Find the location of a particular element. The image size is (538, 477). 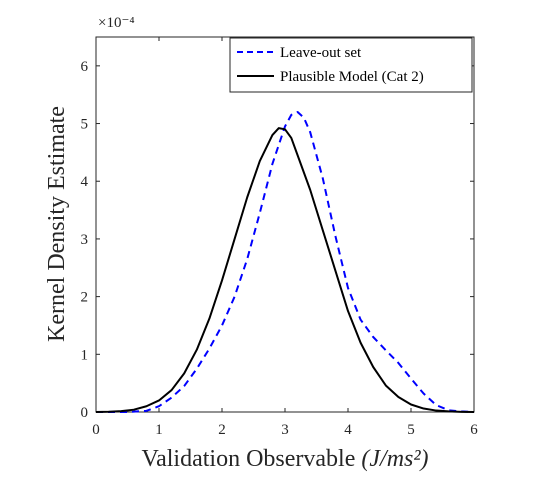

y-tick-label: 4 is located at coordinates (85, 182).